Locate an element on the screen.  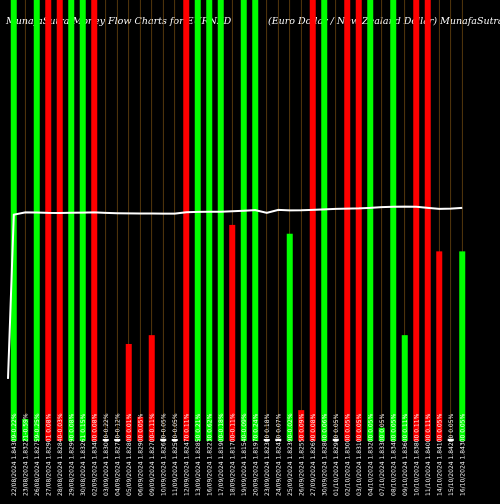
x-tick-label: 22/08/2024 1.84309-0.22% is located at coordinates (14, 454).